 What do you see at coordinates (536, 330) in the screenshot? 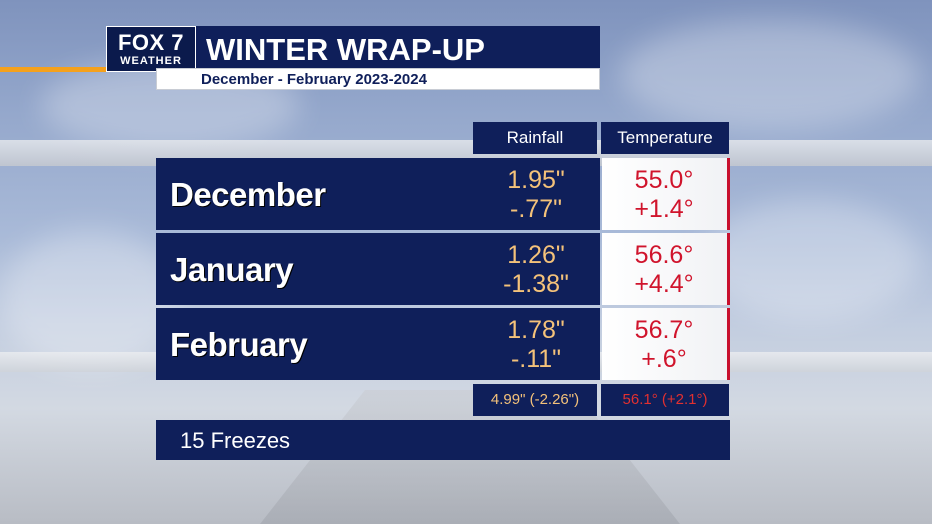
I see `rainfall-total: 1.78"` at bounding box center [536, 330].